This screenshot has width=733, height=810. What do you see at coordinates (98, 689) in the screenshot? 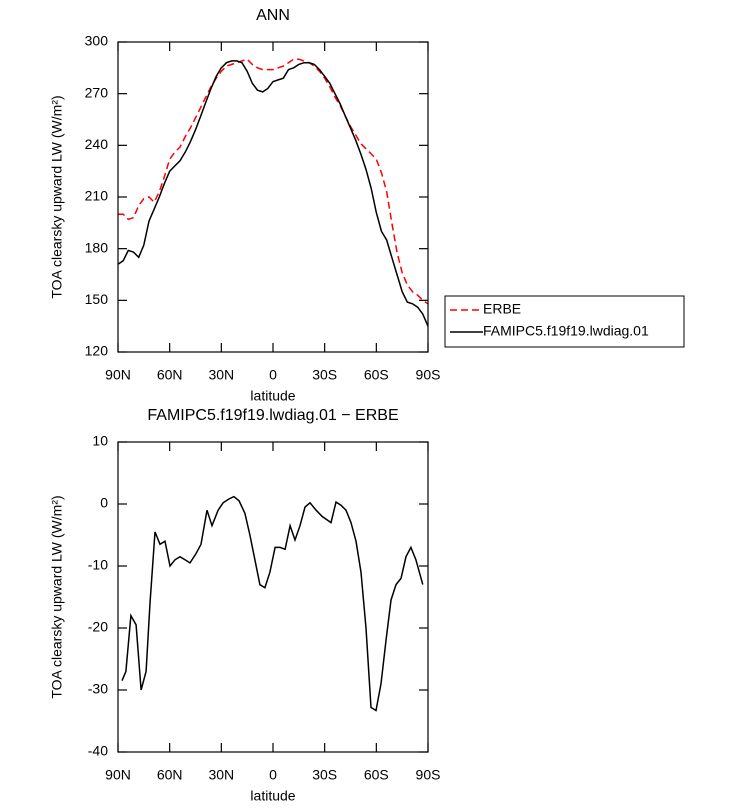
I see `y-tick-label: -30` at bounding box center [98, 689].